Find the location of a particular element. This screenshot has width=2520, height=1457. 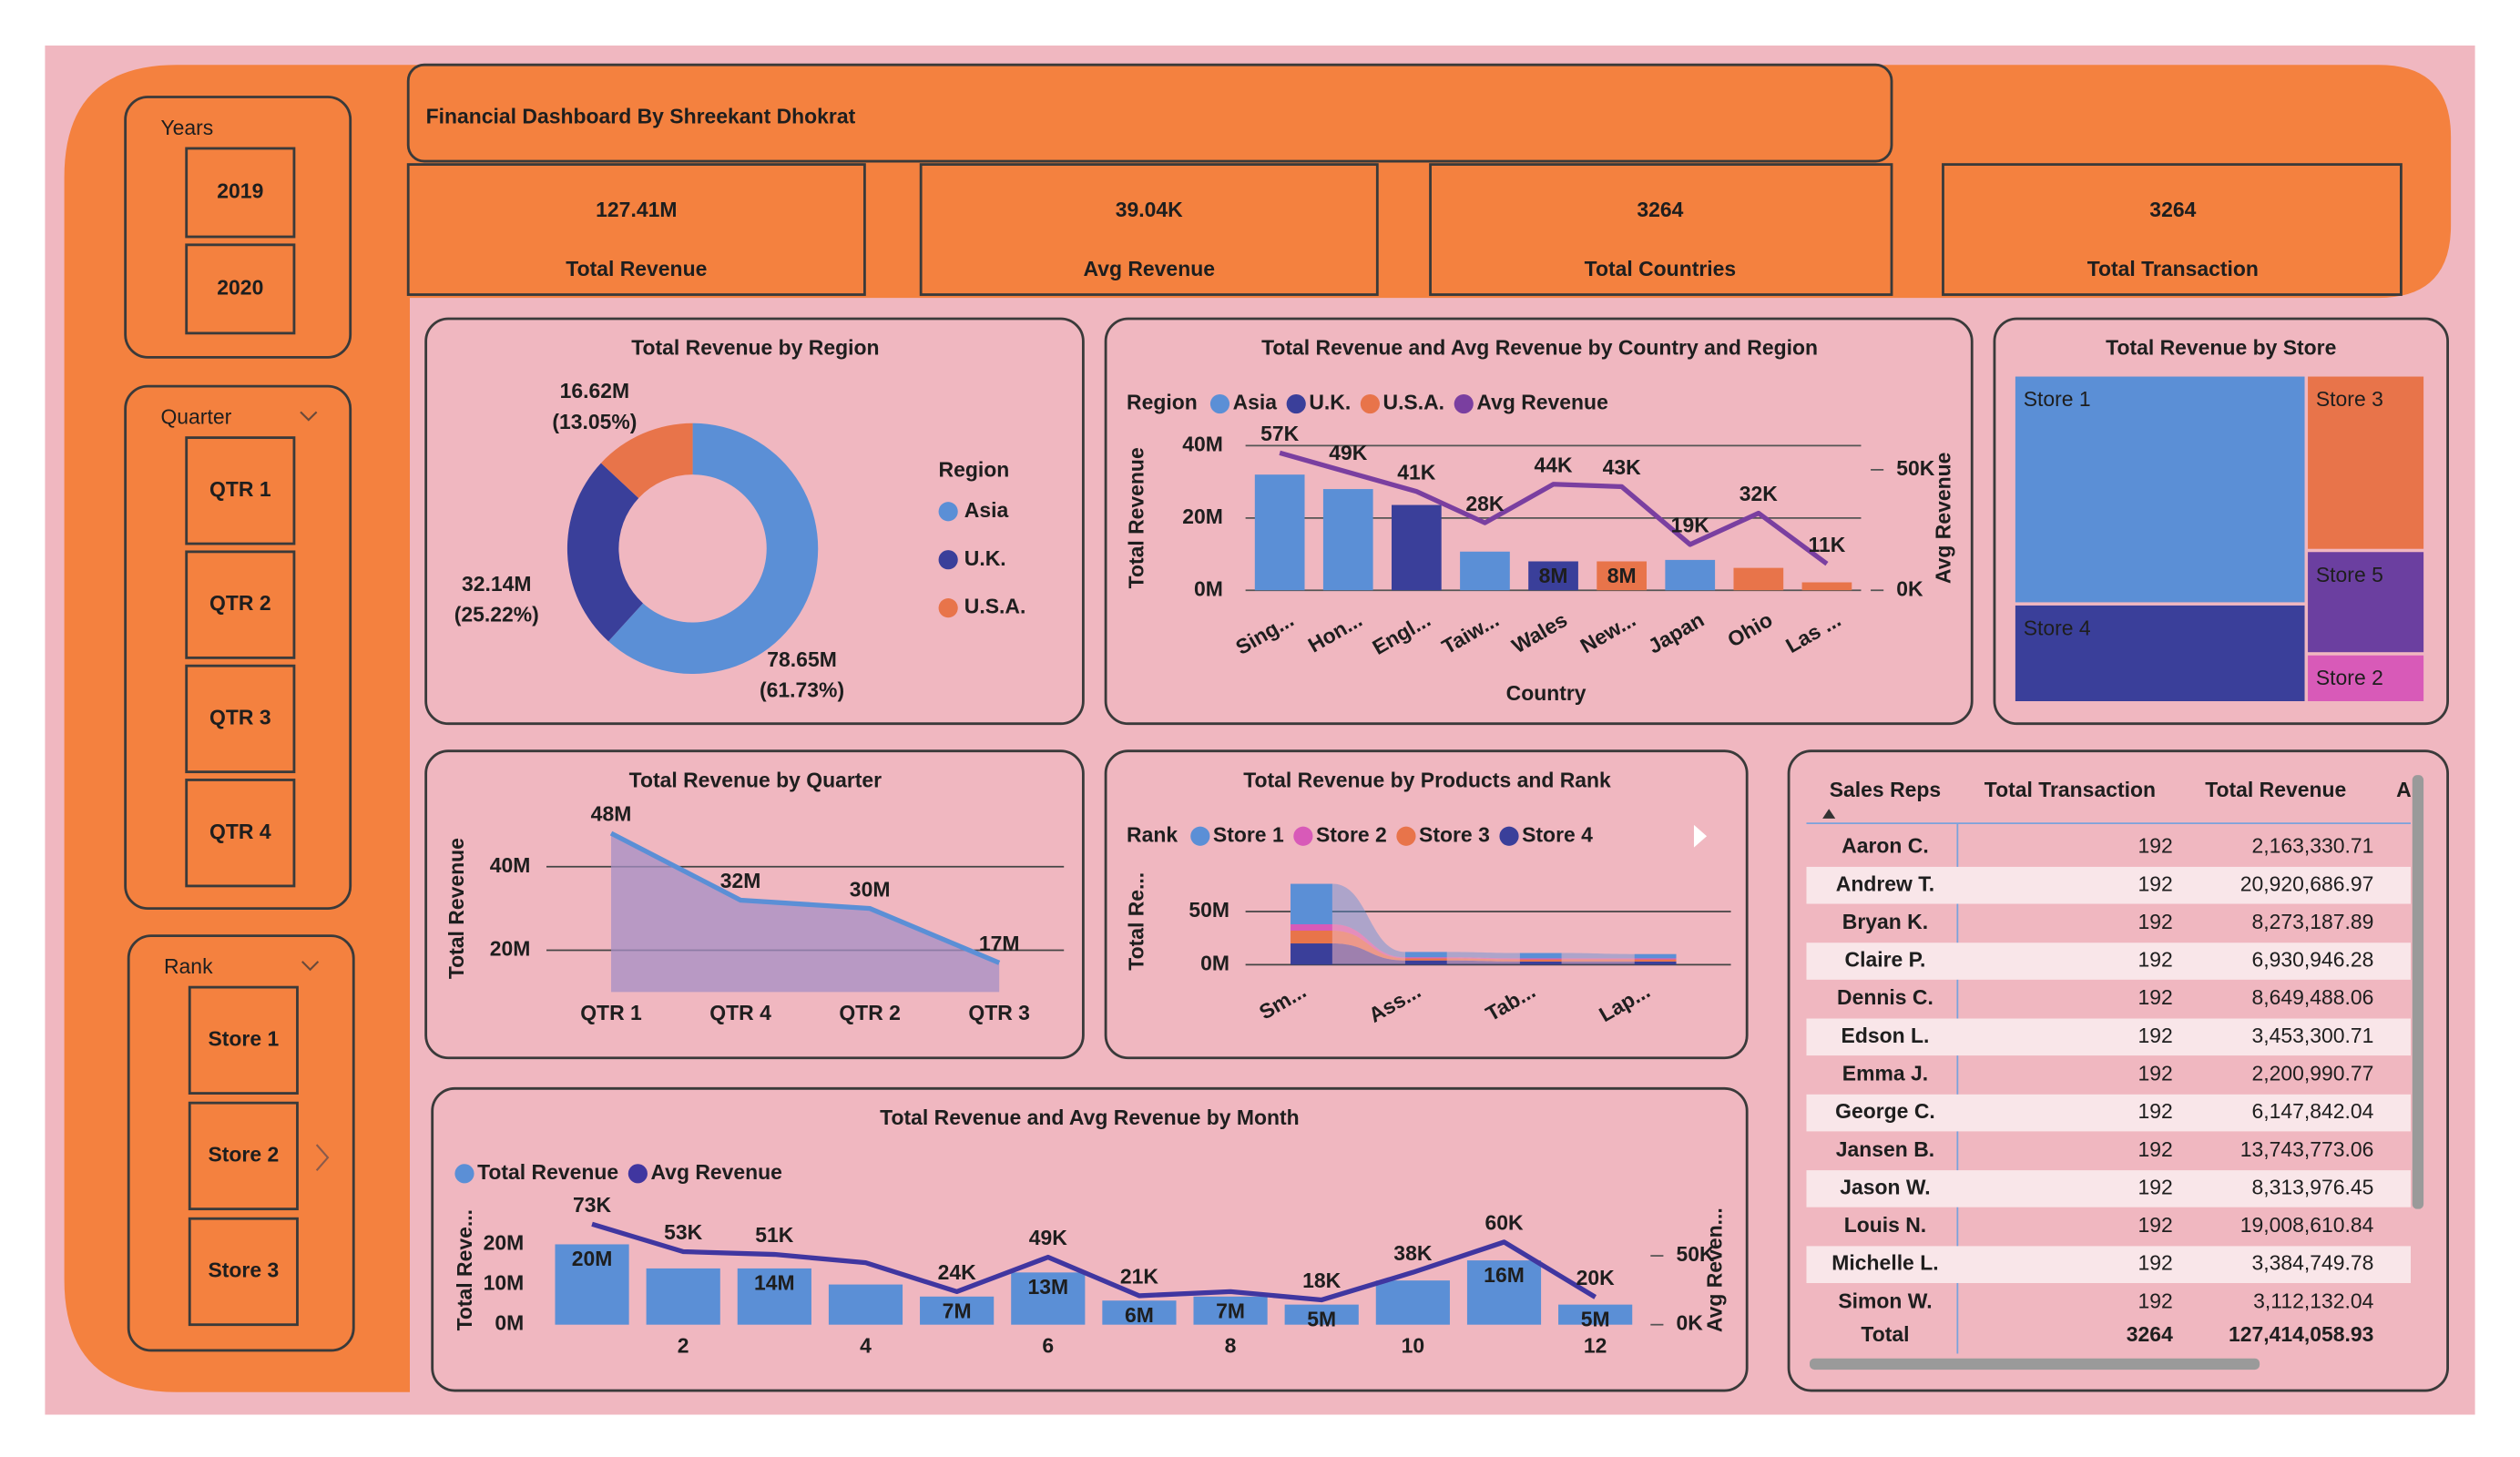

table-cell: Jansen B. is located at coordinates (1885, 1149).